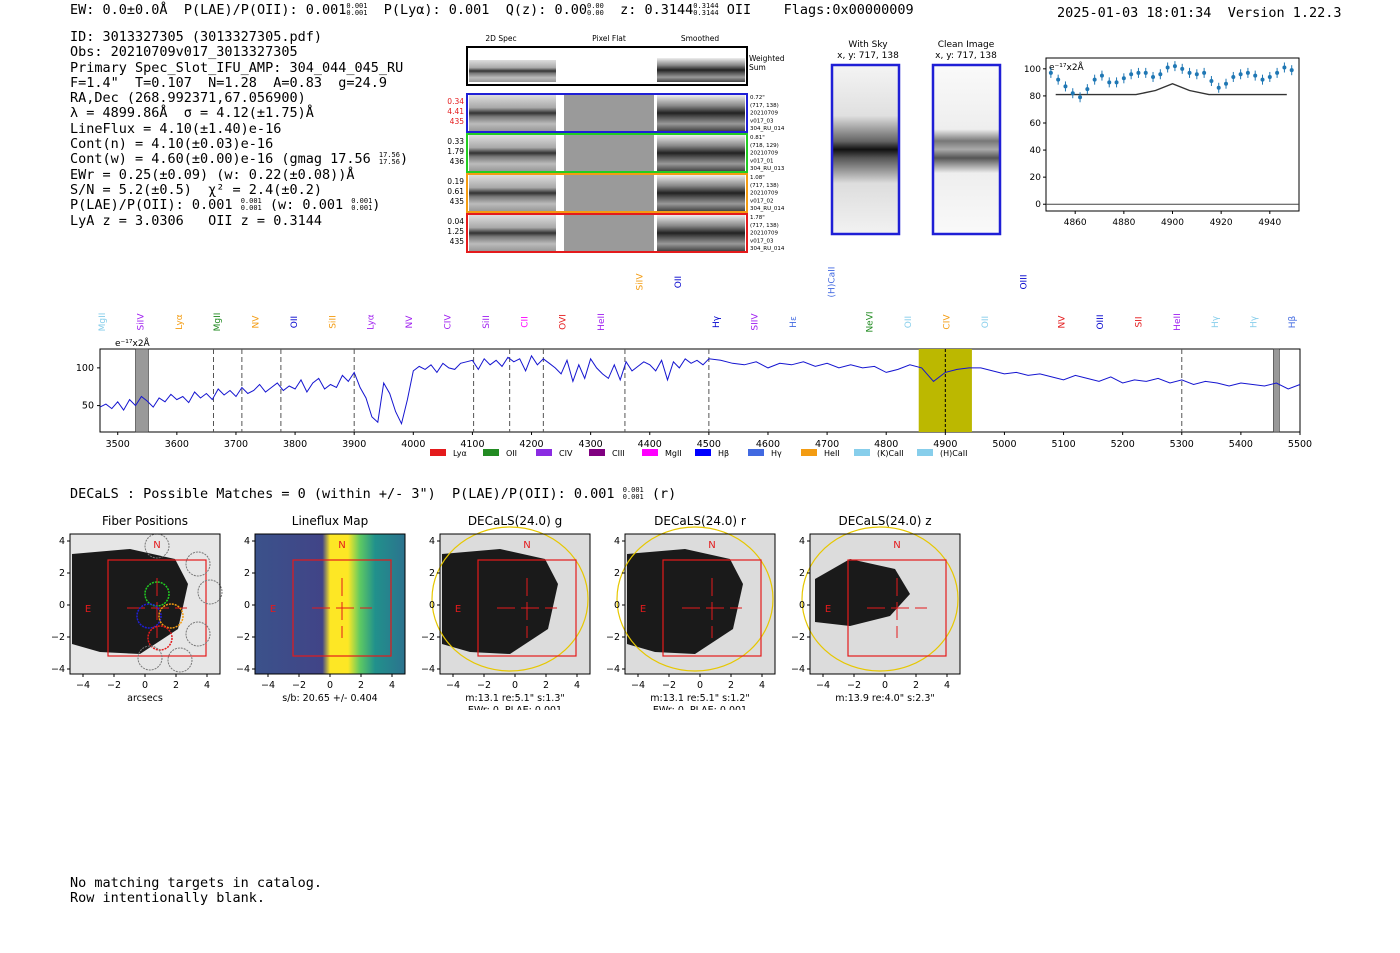  What do you see at coordinates (1123, 444) in the screenshot?
I see `spec-x-tick-label: 5200` at bounding box center [1123, 444].